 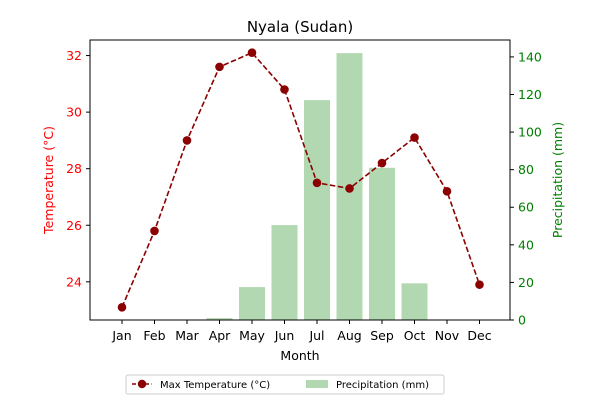 What do you see at coordinates (349, 188) in the screenshot?
I see `temp-point-aug` at bounding box center [349, 188].